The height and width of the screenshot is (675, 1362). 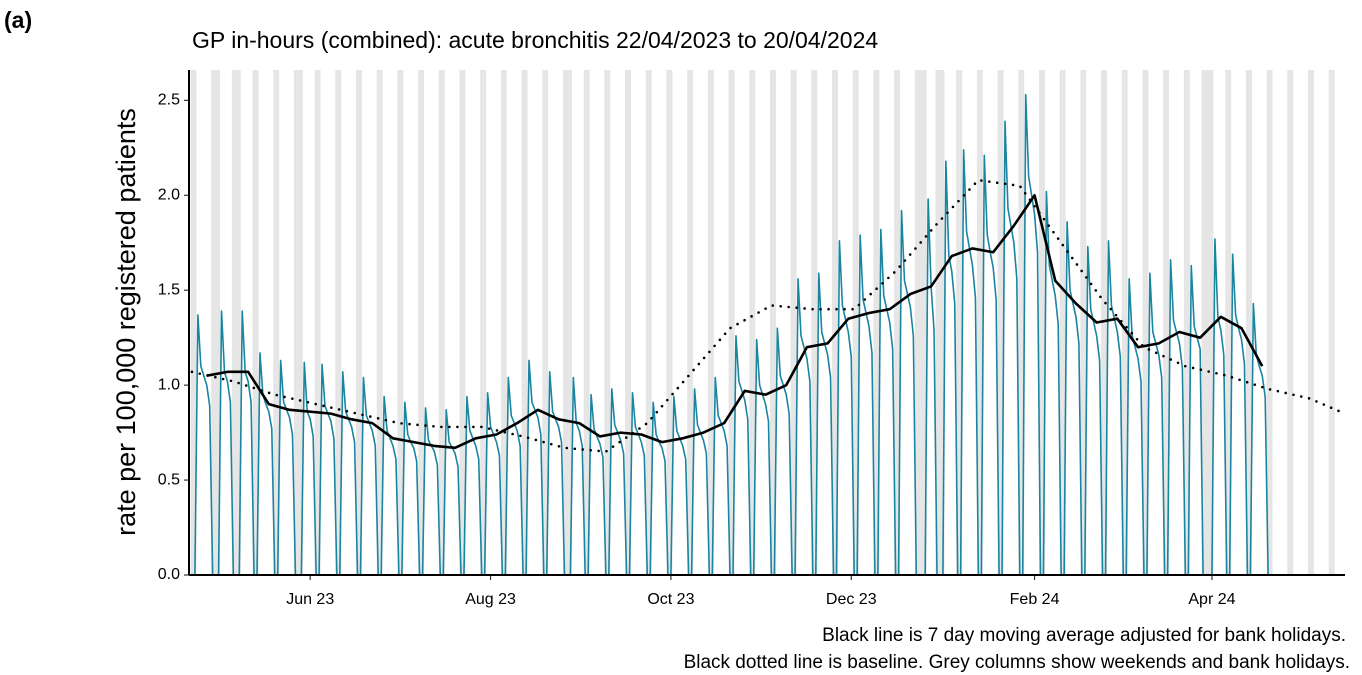 I want to click on y-tick-label: 0.0, so click(x=169, y=574).